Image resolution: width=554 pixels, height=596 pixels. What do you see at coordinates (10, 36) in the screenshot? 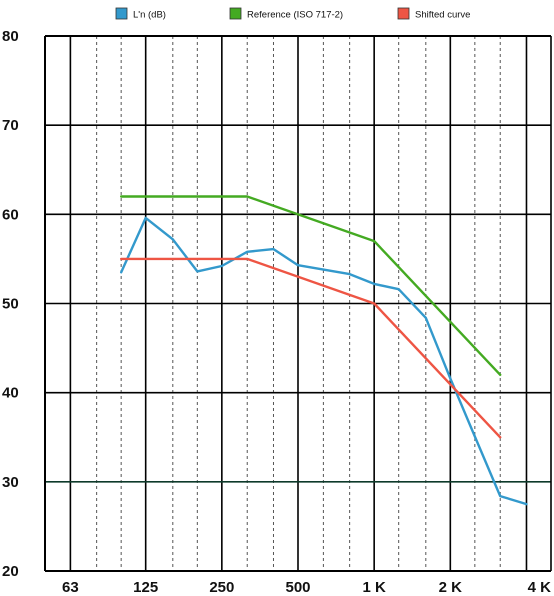
I see `y-tick-label: 80` at bounding box center [10, 36].